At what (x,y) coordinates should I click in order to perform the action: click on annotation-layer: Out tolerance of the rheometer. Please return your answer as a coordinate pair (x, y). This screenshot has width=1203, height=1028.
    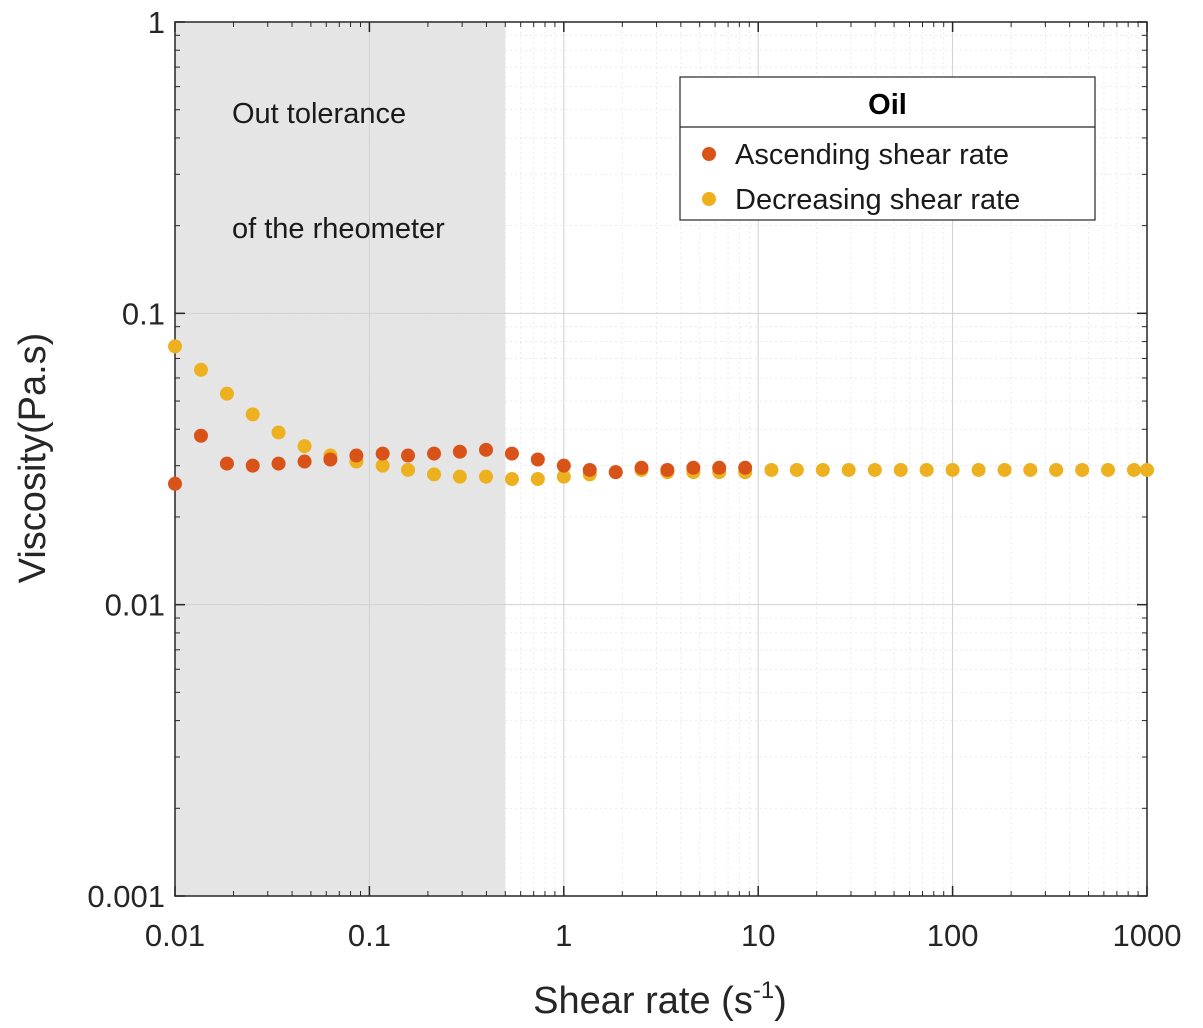
    Looking at the image, I should click on (338, 171).